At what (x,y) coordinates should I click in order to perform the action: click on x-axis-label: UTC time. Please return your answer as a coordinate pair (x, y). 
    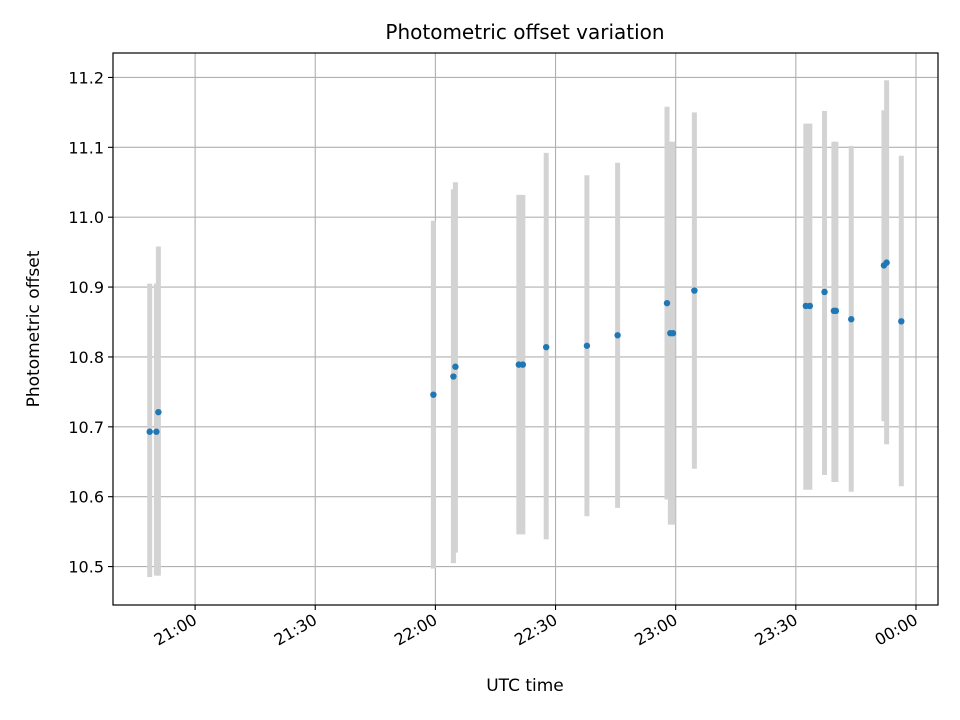
    Looking at the image, I should click on (525, 686).